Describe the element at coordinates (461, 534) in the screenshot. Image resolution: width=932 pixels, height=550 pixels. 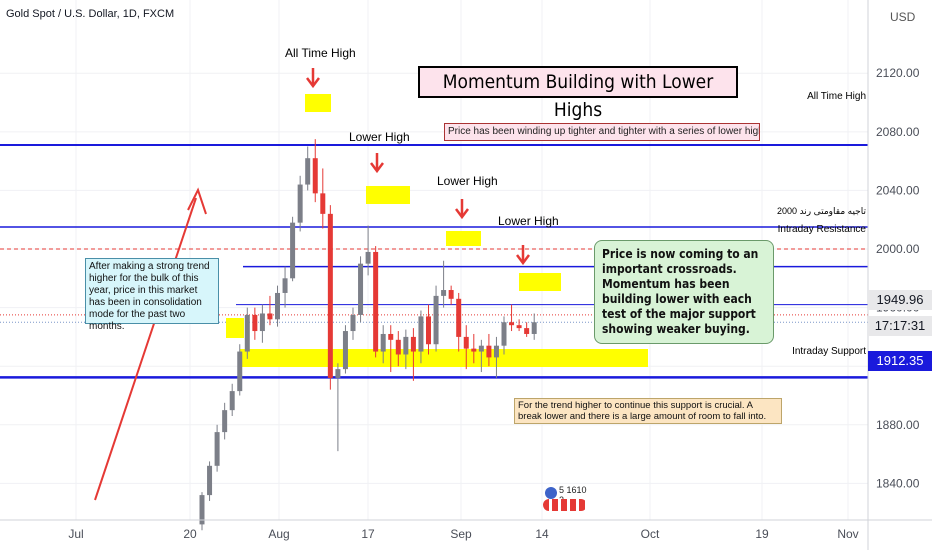
I see `x-tick-label: Sep` at that location.